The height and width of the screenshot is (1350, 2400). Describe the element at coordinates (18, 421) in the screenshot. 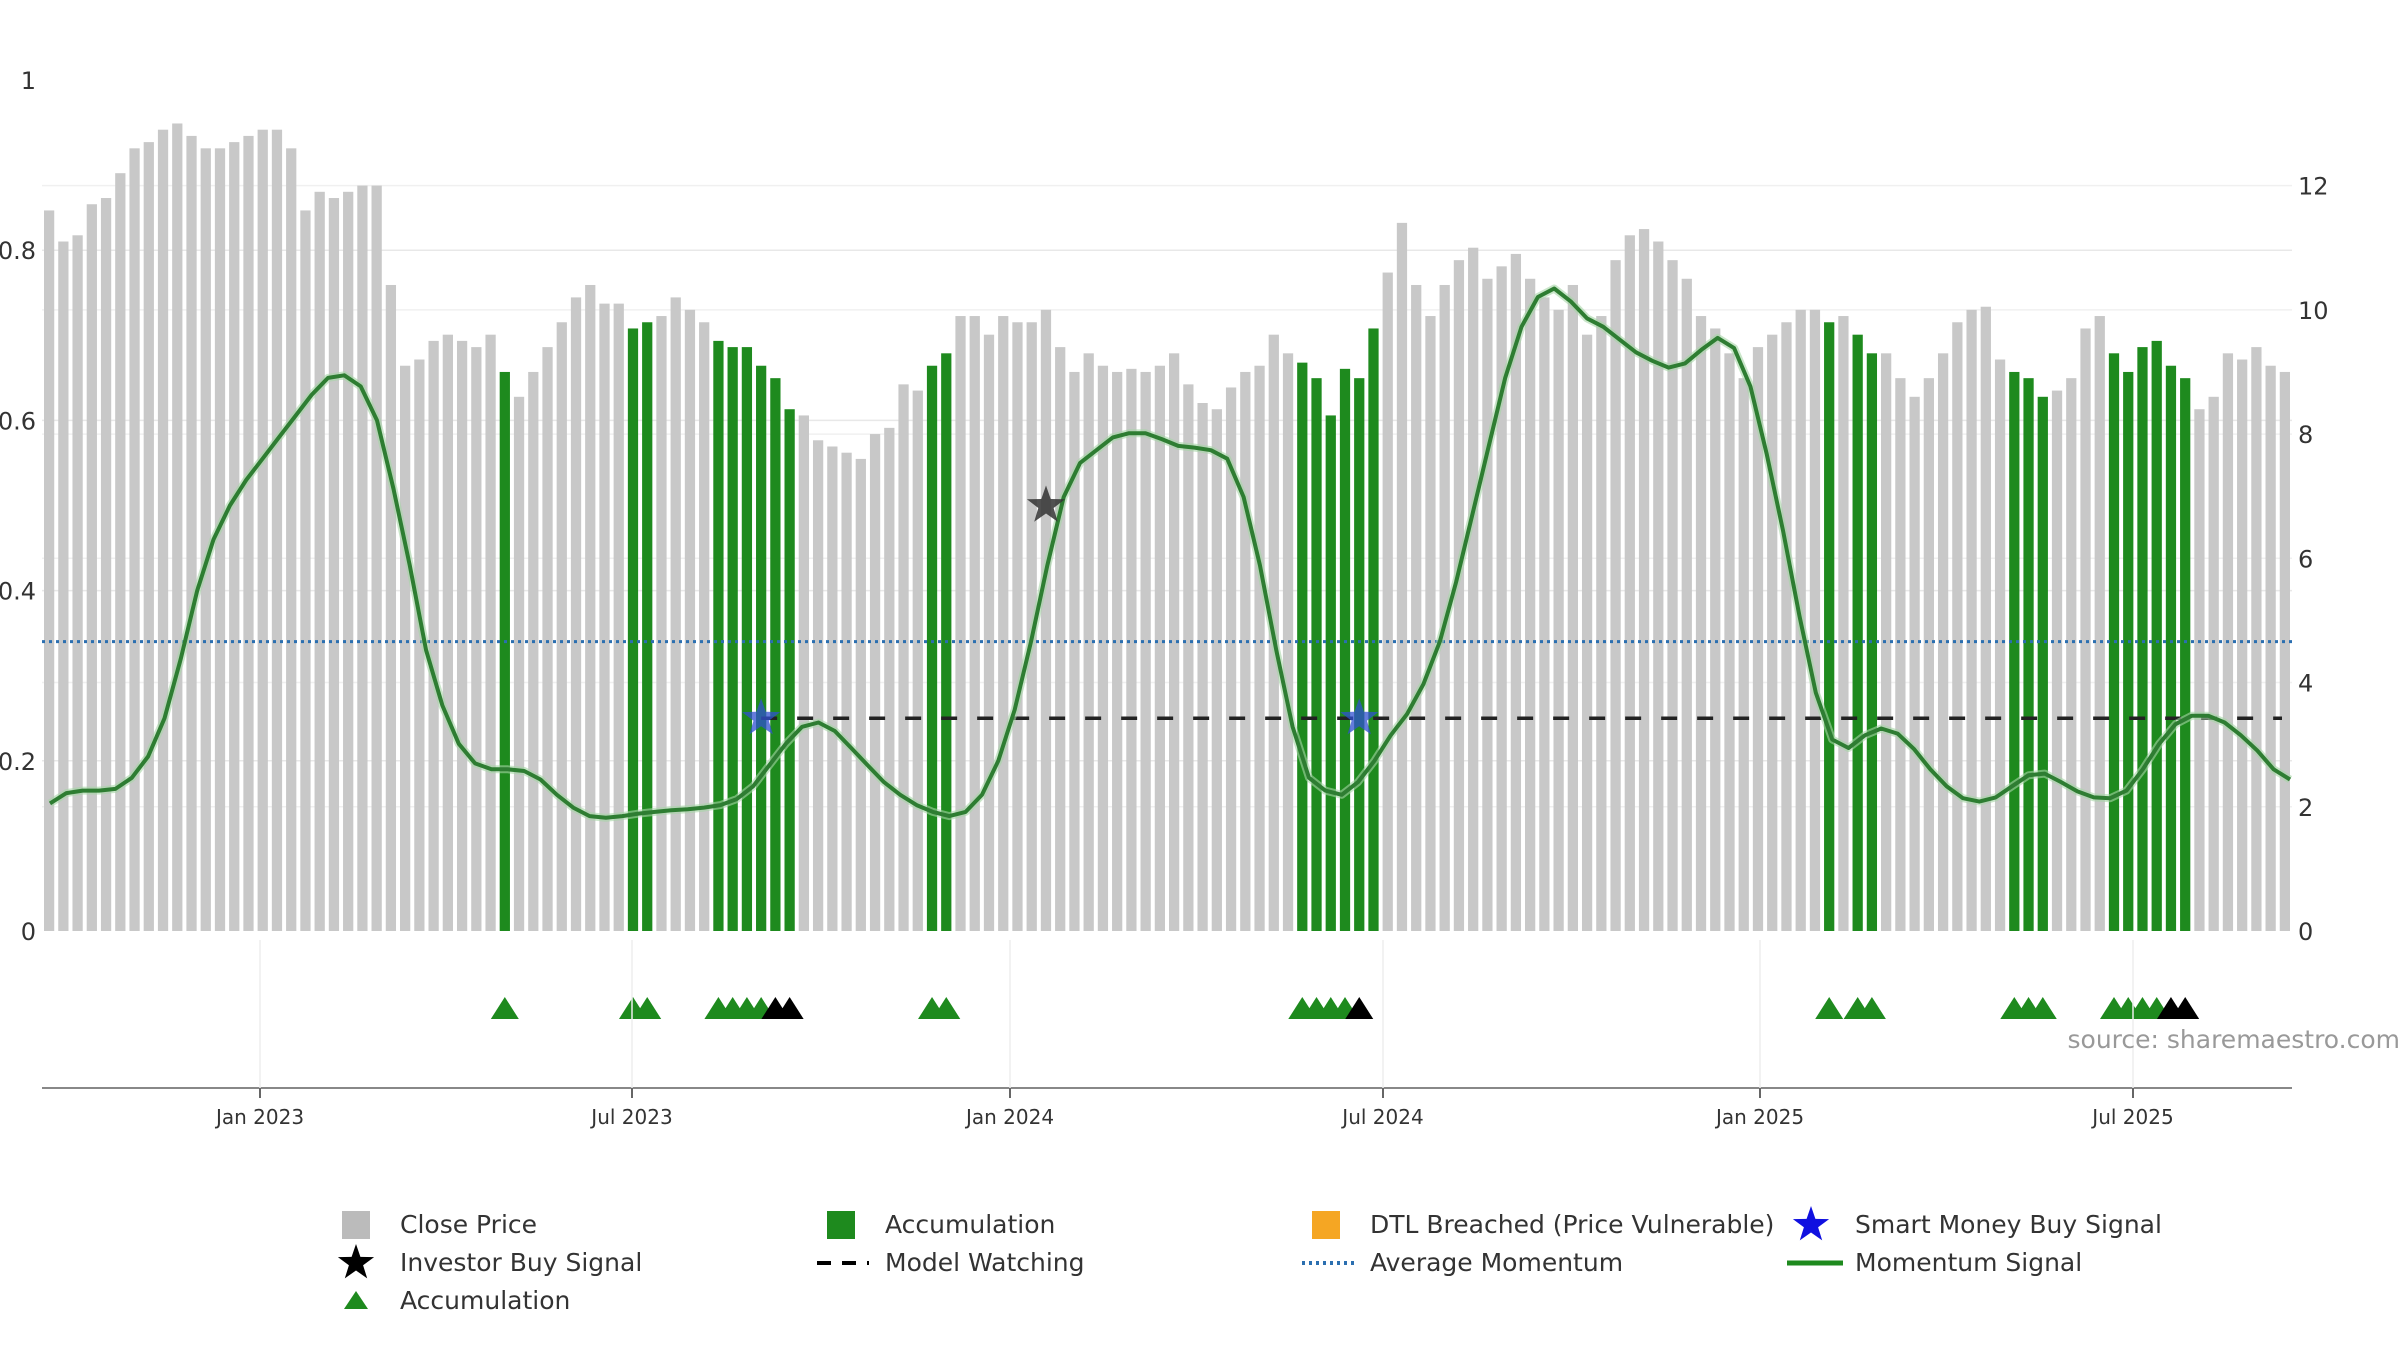

I see `left-tick-label: 0.6` at that location.